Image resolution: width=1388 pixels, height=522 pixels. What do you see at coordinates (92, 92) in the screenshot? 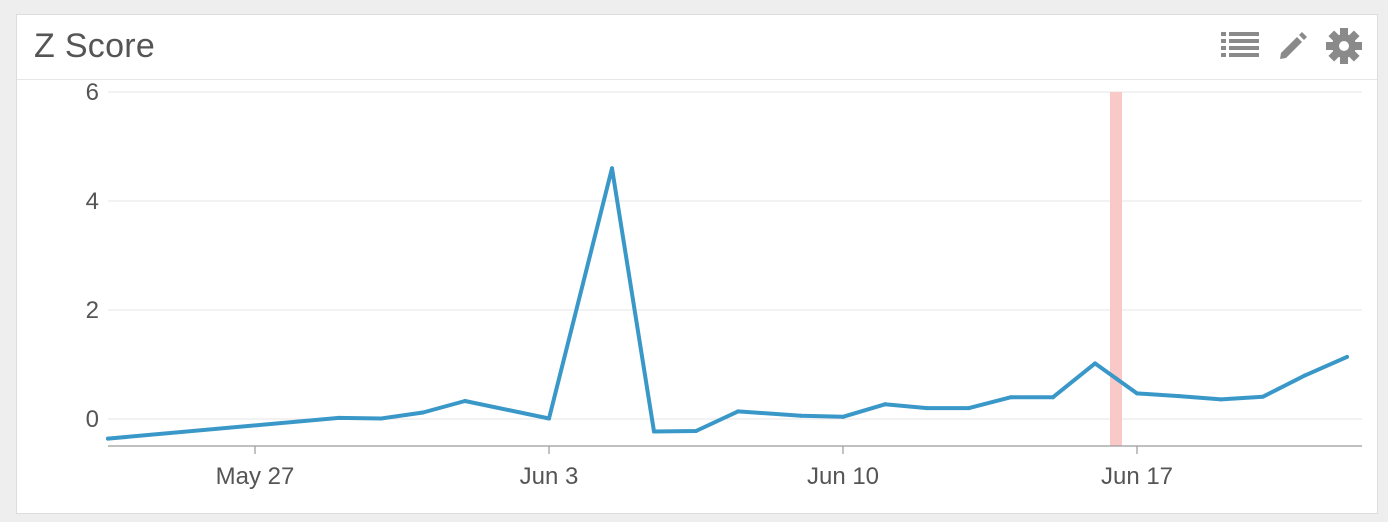
I see `y-tick-label: 6` at bounding box center [92, 92].